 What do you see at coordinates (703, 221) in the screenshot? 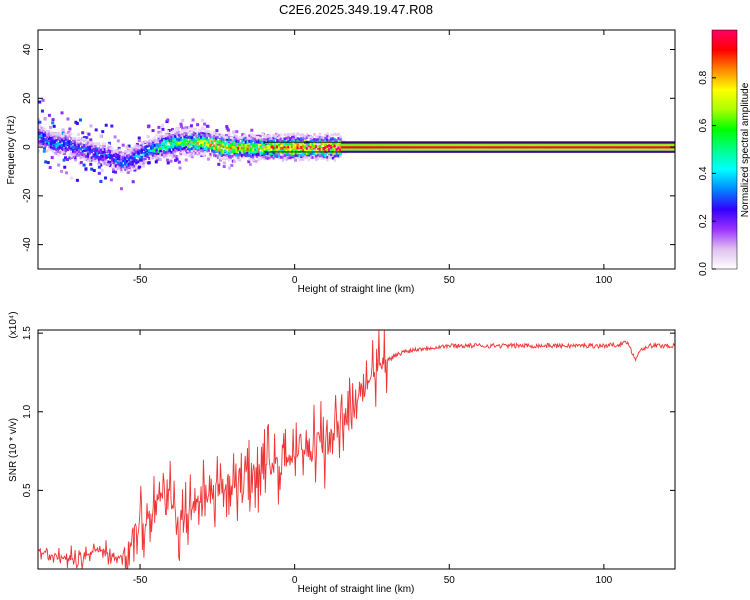
I see `colorbar-tick-label: 0.2` at bounding box center [703, 221].